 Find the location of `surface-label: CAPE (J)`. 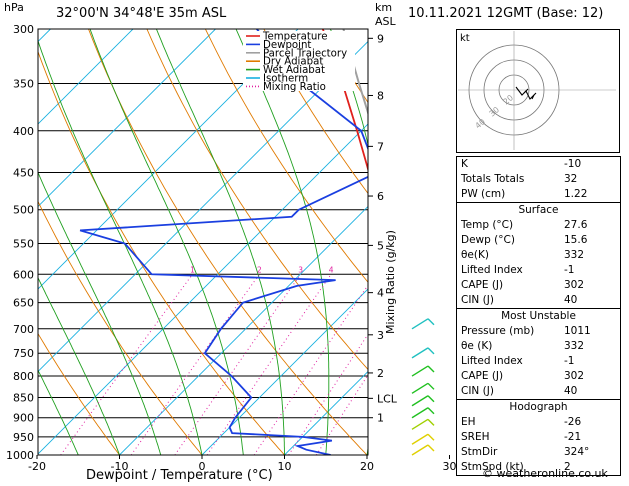

surface-label: CAPE (J) is located at coordinates (482, 285).